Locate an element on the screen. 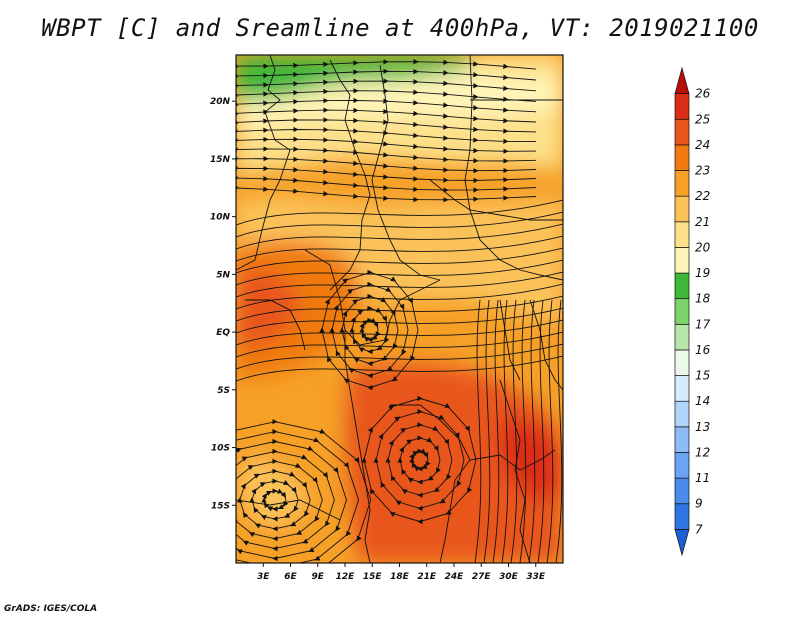  colorbar-label: 22 is located at coordinates (702, 196).